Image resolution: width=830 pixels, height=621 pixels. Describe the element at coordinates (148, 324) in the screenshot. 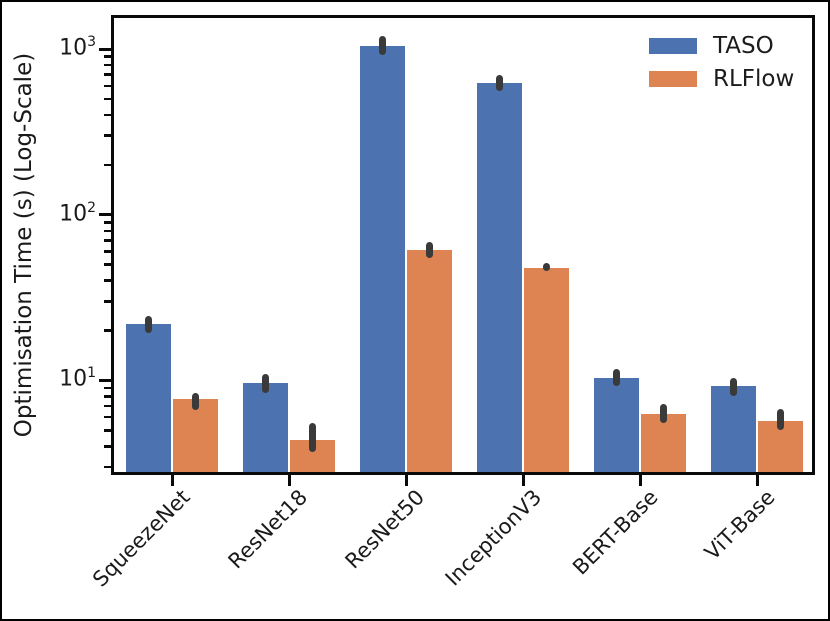

I see `error-bar-taso-squeezenet` at that location.